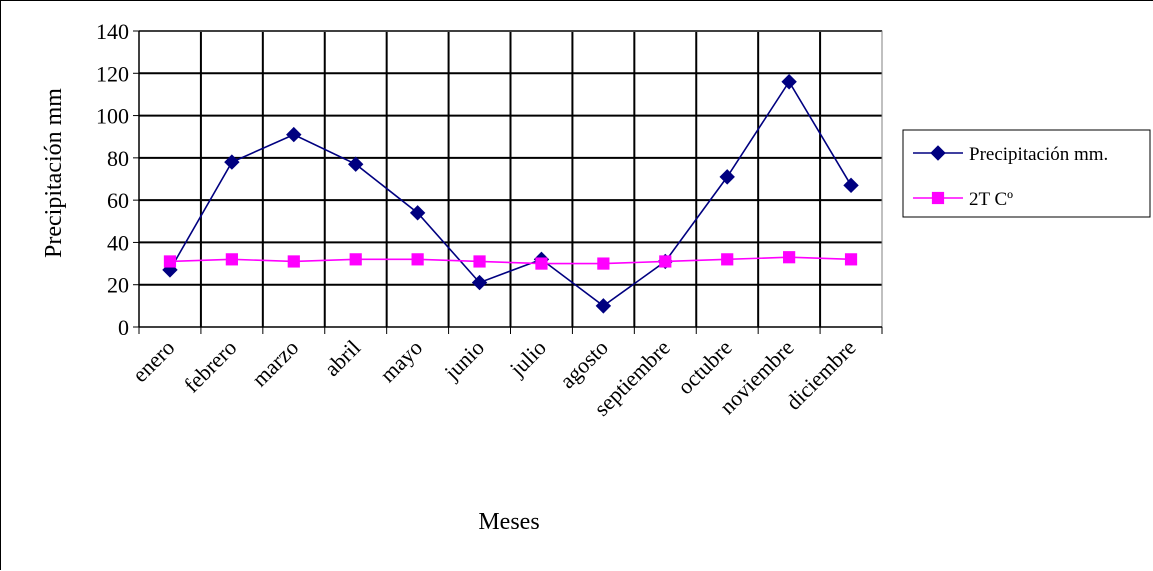 This screenshot has width=1153, height=571. Describe the element at coordinates (118, 158) in the screenshot. I see `y-tick-label: 80` at that location.